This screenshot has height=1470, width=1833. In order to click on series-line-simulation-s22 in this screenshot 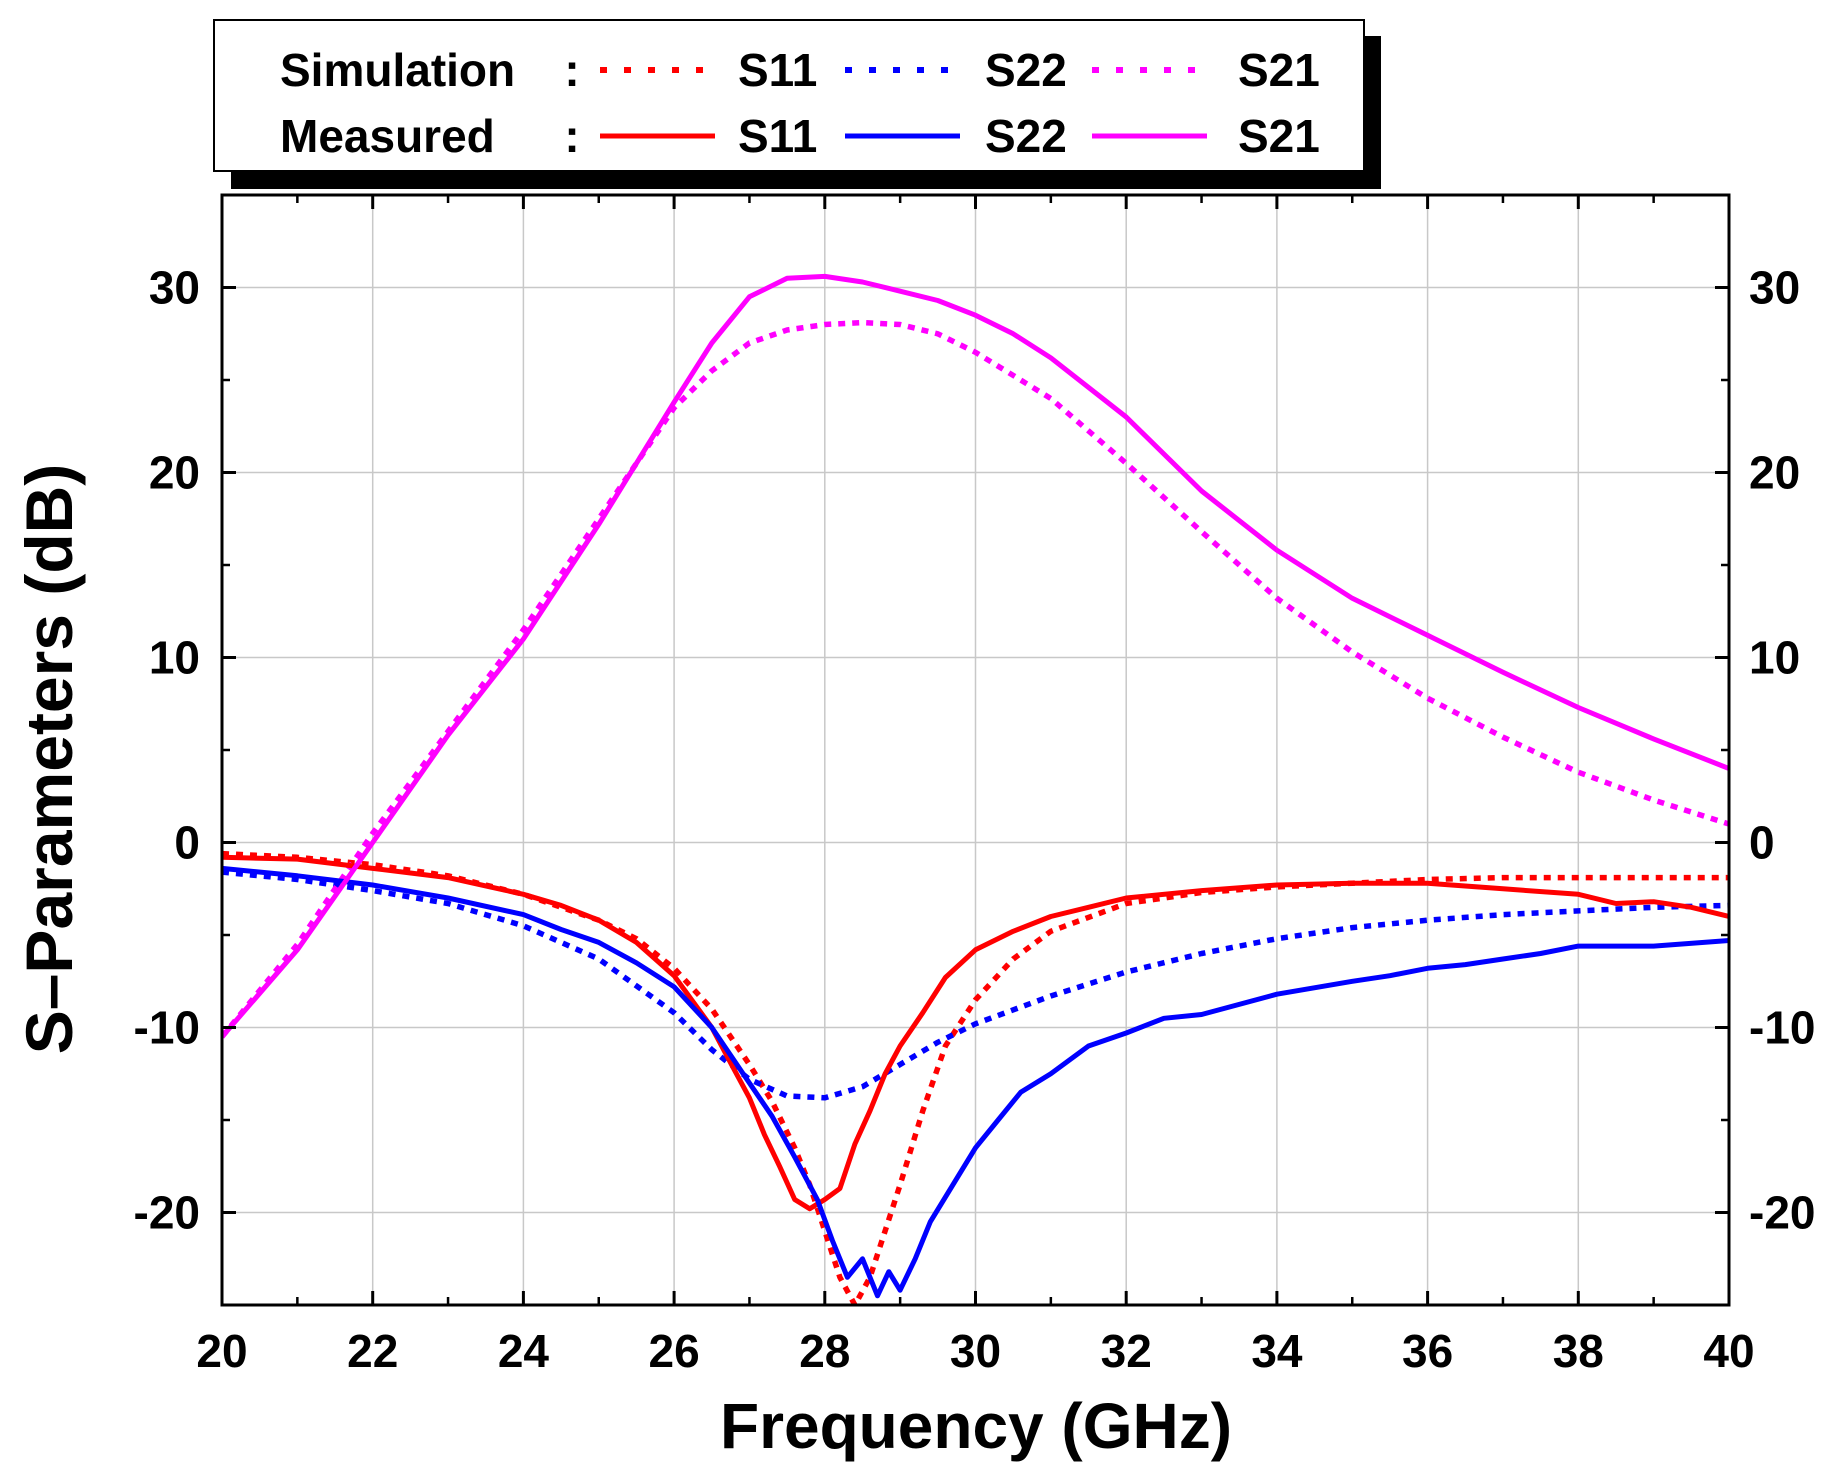, I will do `click(975, 985)`.